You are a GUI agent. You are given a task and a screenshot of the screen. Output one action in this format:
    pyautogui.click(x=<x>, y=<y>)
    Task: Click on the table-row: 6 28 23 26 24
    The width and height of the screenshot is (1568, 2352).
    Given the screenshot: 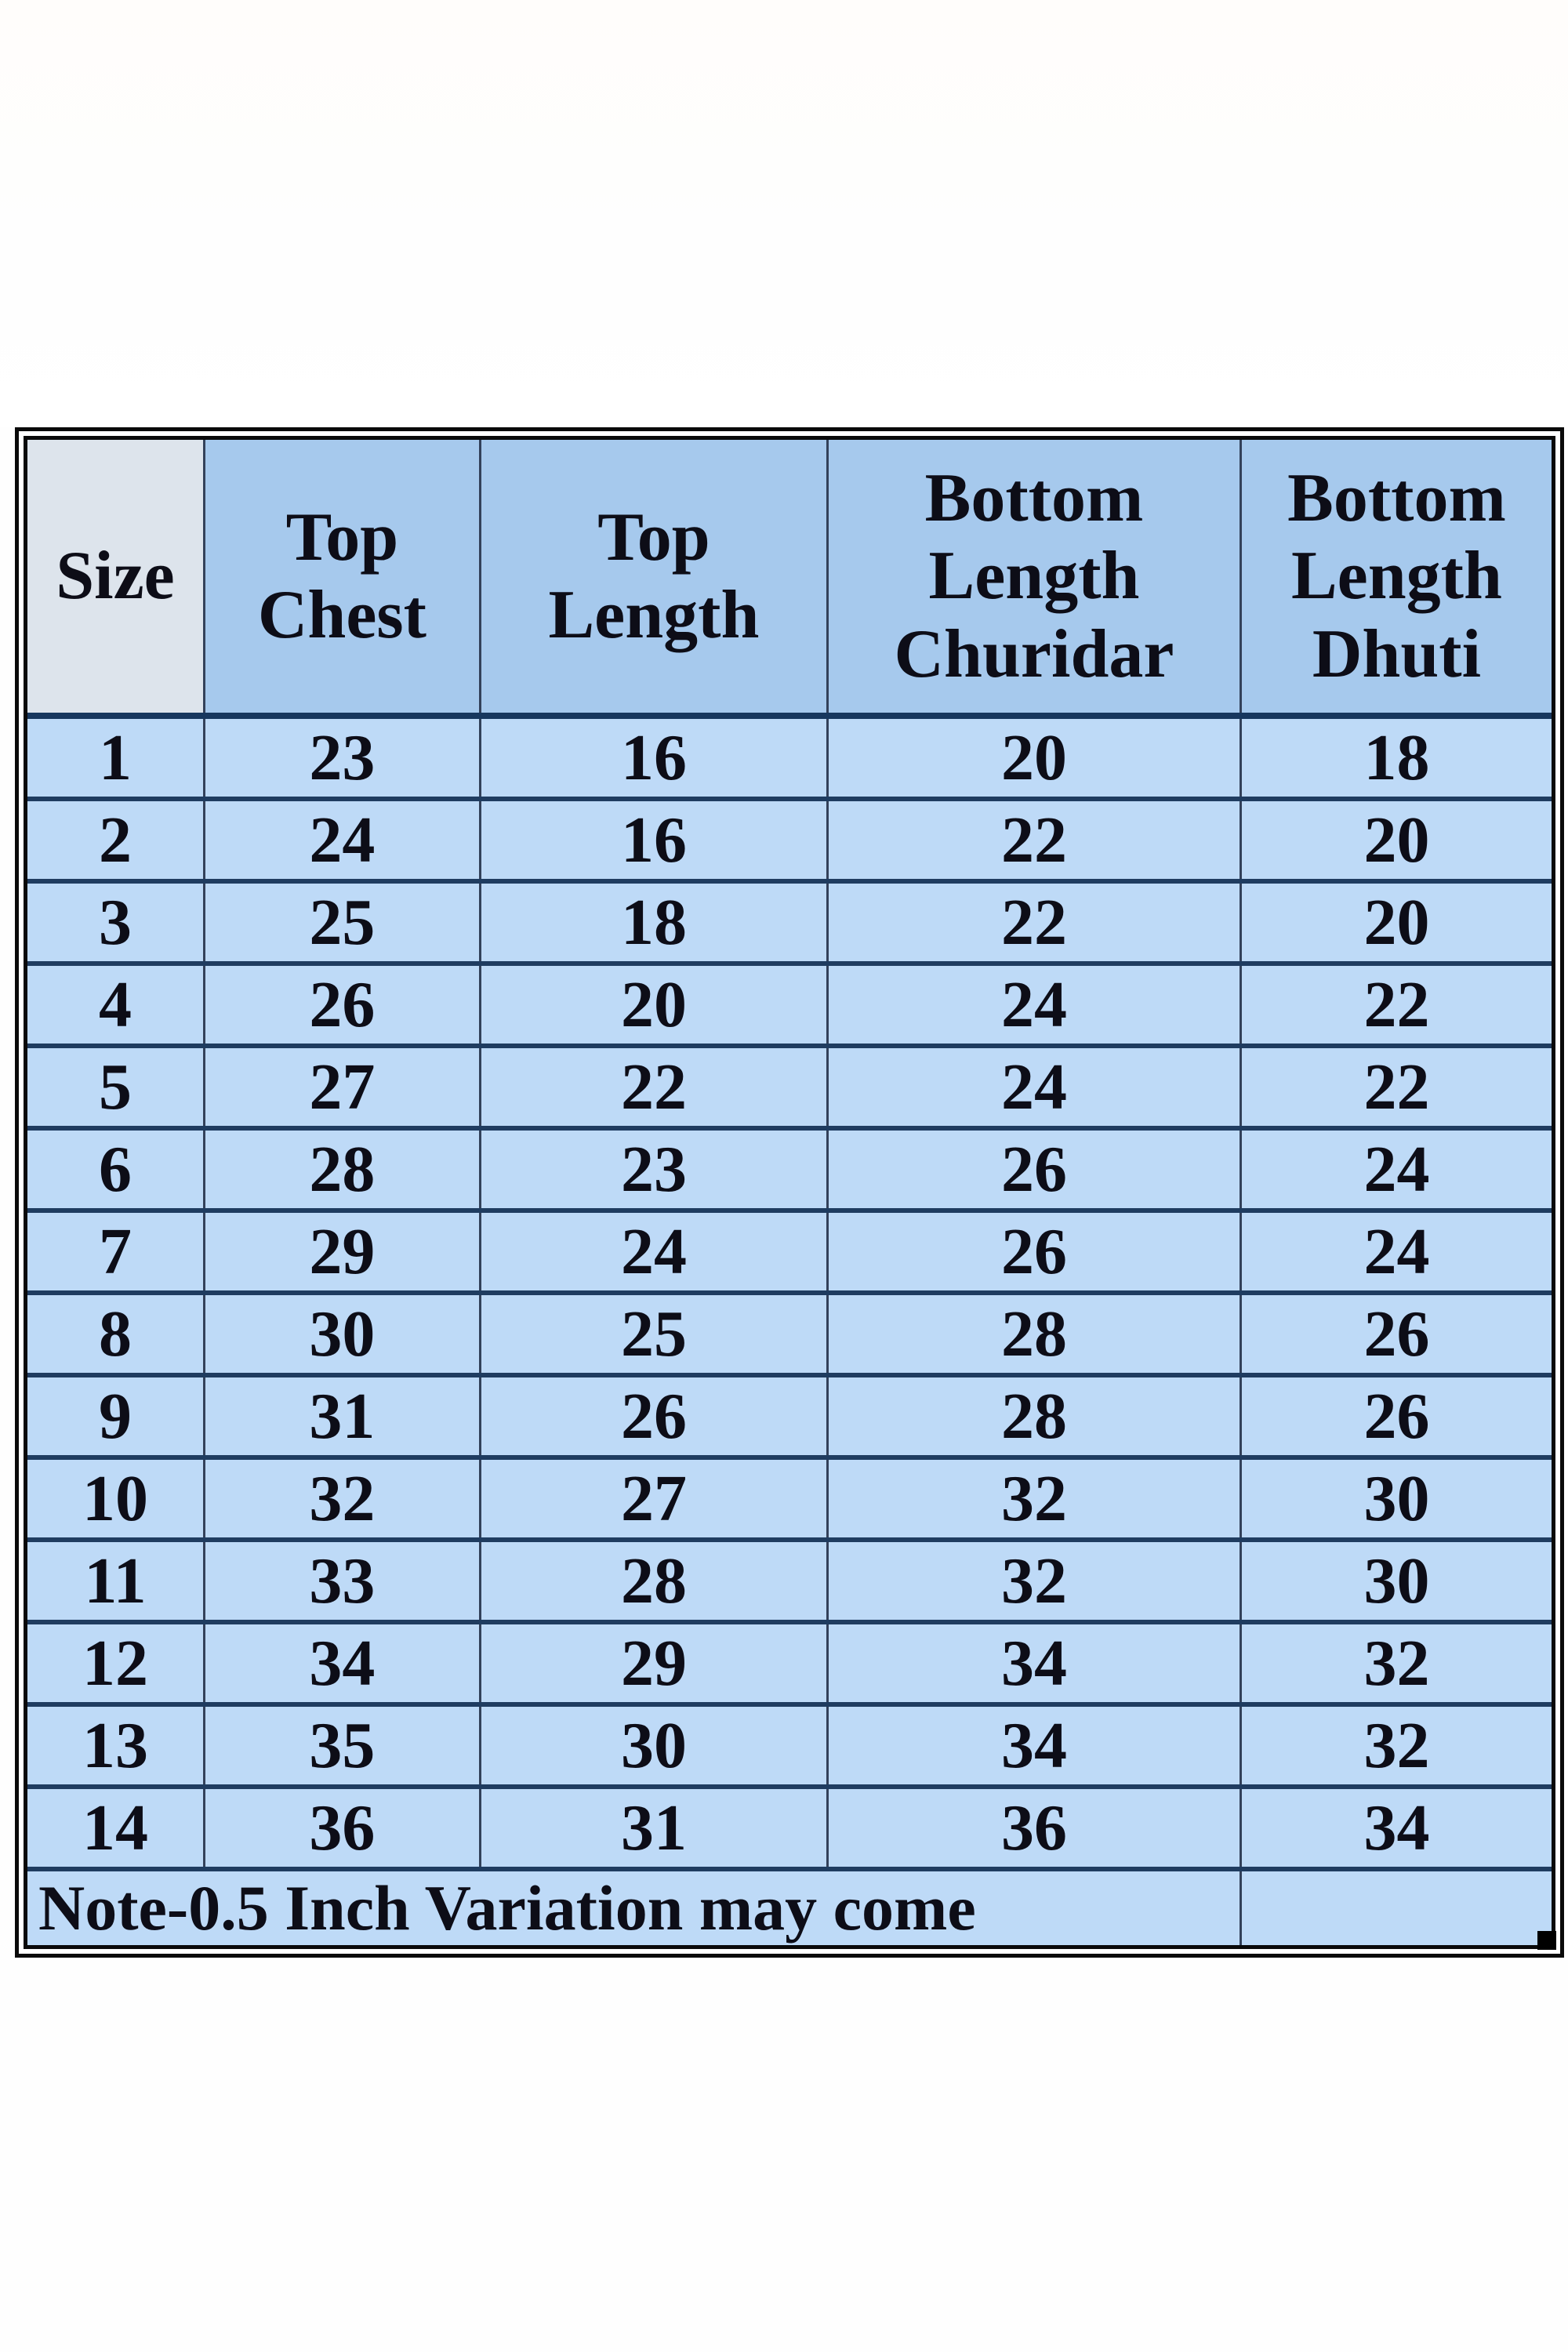 What is the action you would take?
    pyautogui.click(x=789, y=1170)
    